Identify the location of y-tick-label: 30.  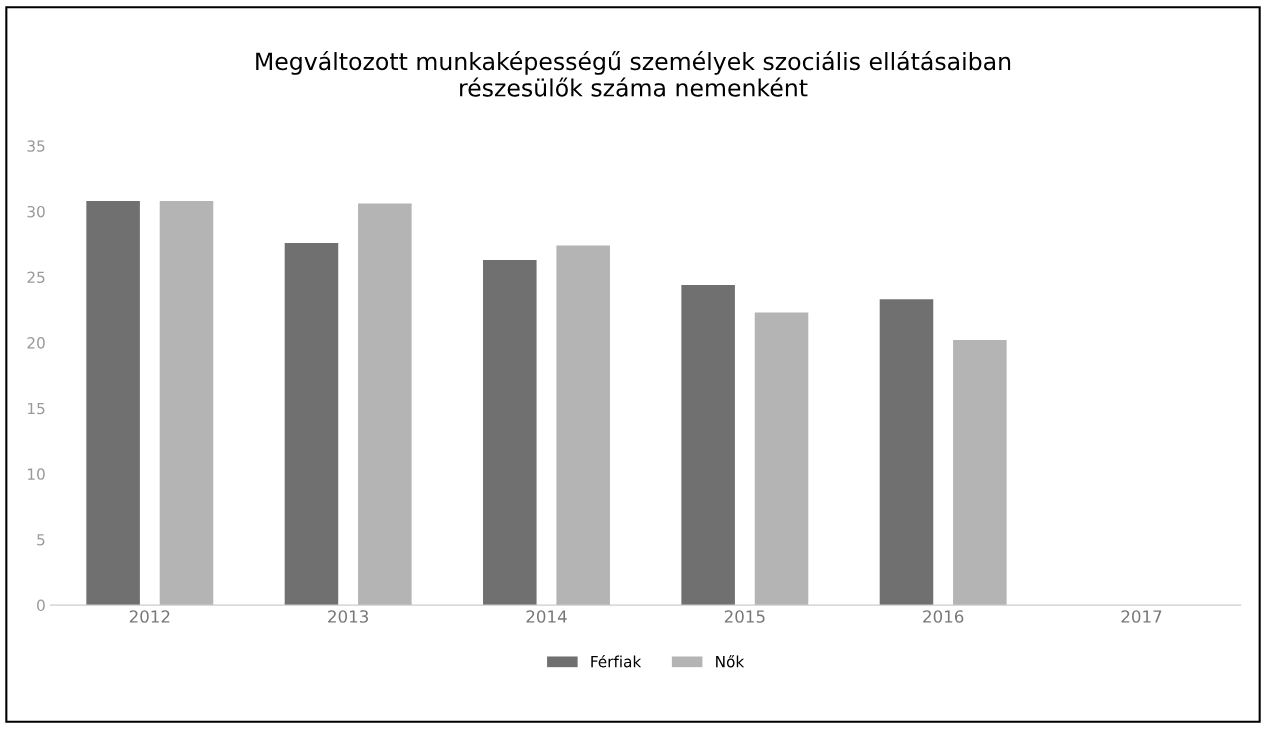
(36, 211).